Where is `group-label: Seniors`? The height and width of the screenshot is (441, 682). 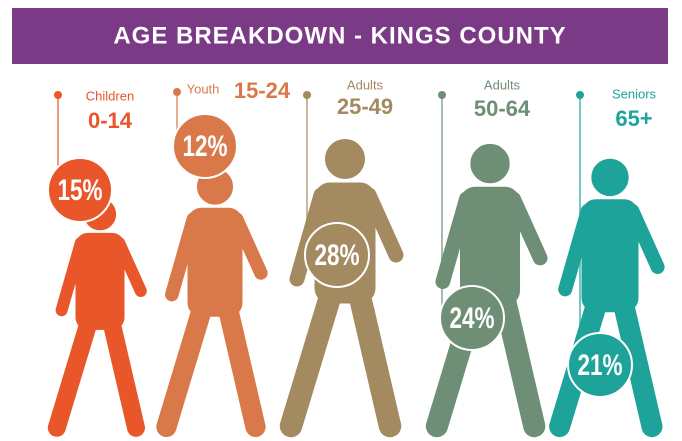 group-label: Seniors is located at coordinates (634, 93).